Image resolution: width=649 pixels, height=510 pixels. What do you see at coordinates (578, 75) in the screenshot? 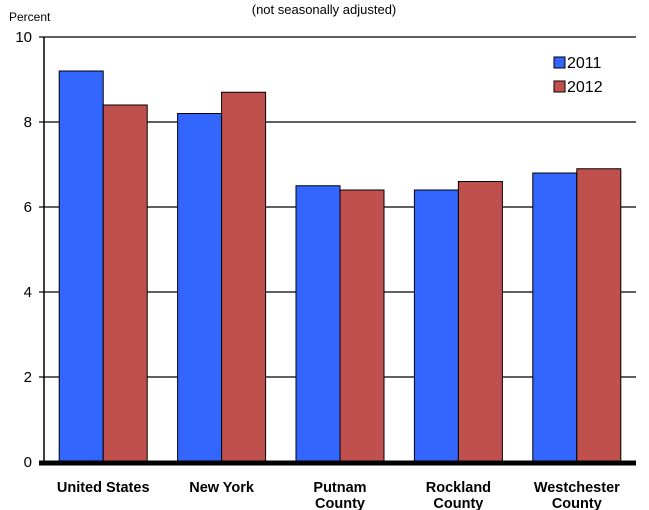
I see `legend: 2011 2012` at bounding box center [578, 75].